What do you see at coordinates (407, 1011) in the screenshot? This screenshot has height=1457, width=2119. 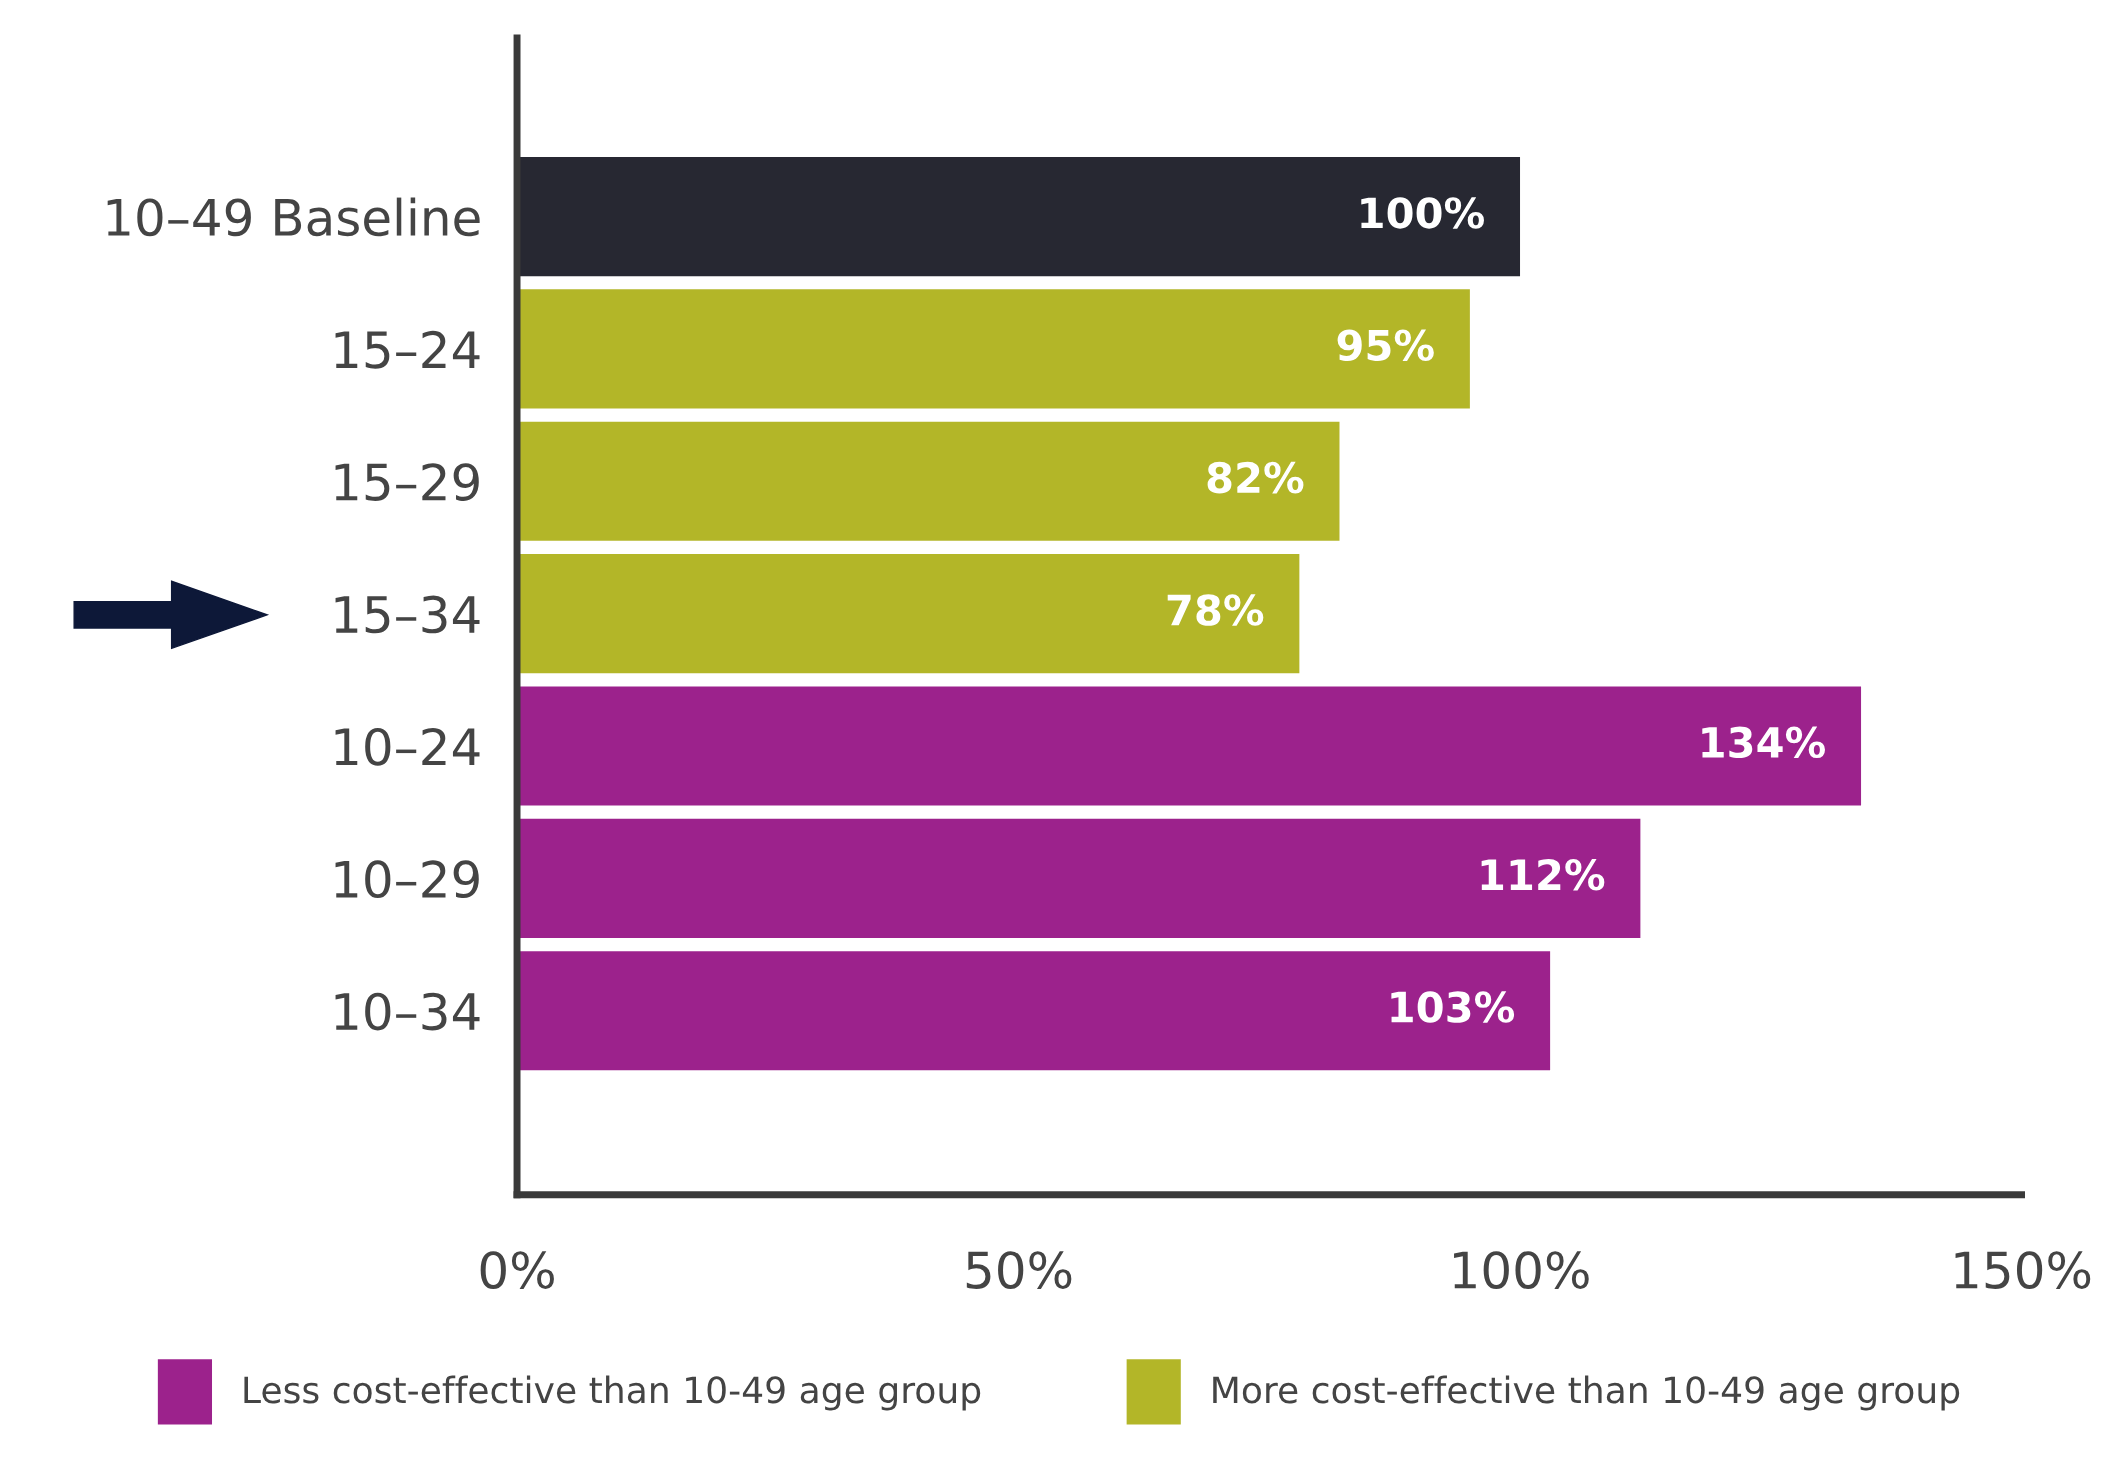 I see `y-tick-label: 10–34` at bounding box center [407, 1011].